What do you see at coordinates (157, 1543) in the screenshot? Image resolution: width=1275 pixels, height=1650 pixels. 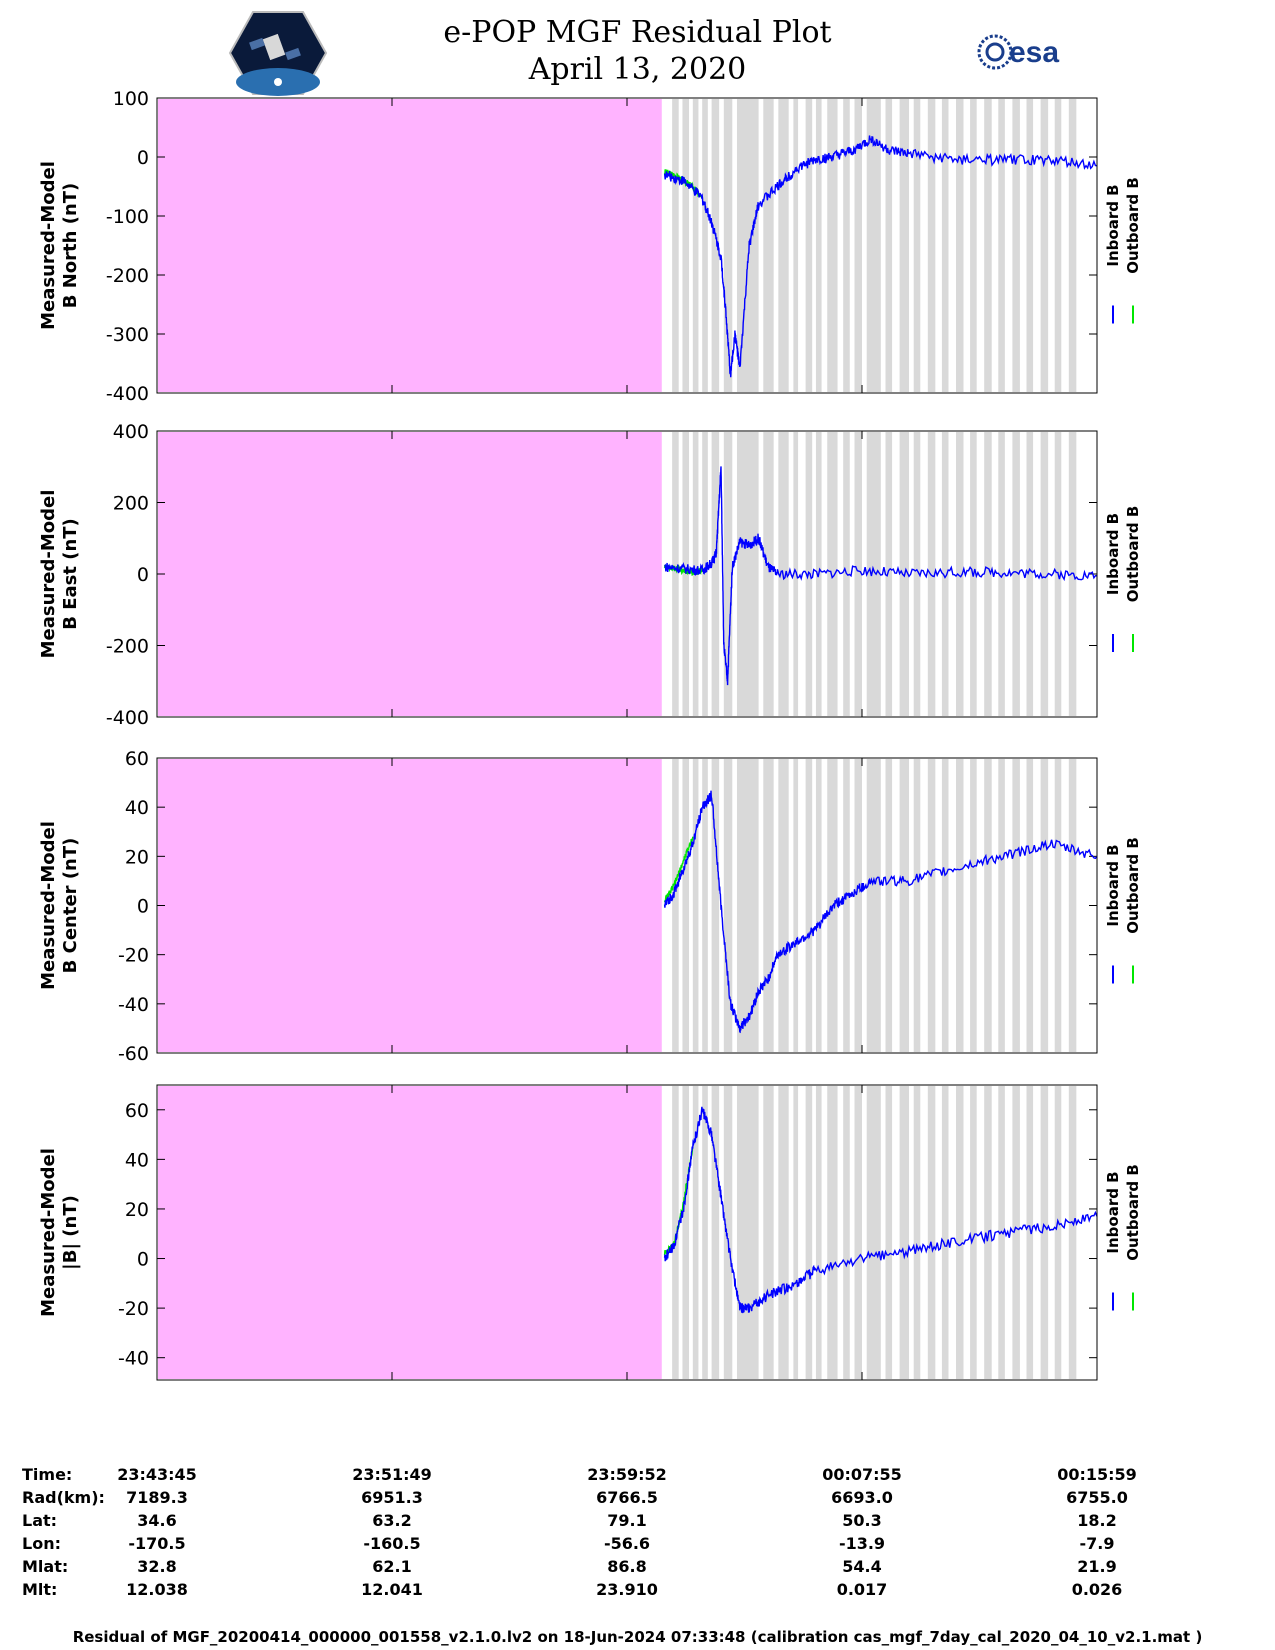 I see `row-value: -170.5` at bounding box center [157, 1543].